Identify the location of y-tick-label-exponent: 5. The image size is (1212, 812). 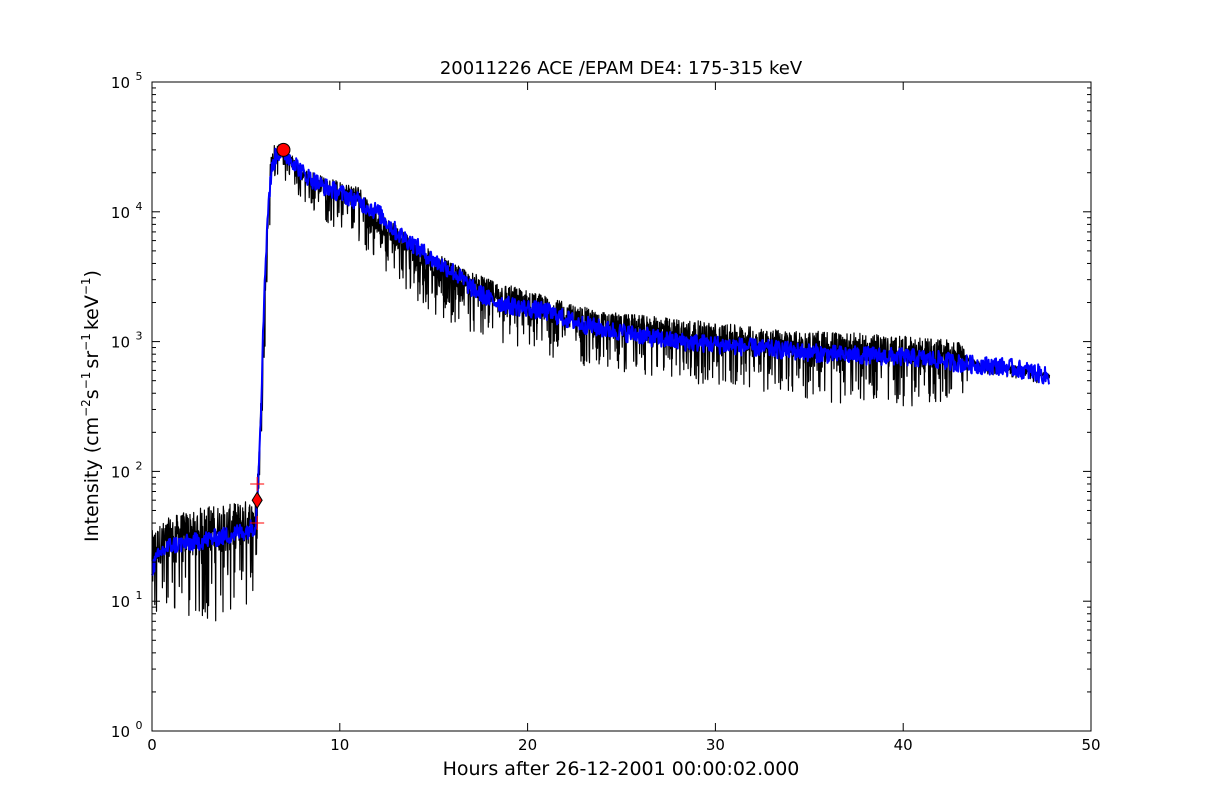
(139, 76).